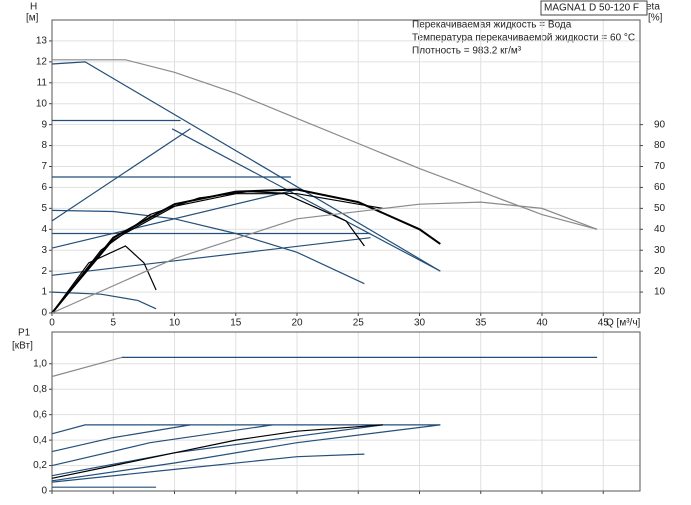 The image size is (691, 505). What do you see at coordinates (44, 292) in the screenshot?
I see `y-tick-label: 1` at bounding box center [44, 292].